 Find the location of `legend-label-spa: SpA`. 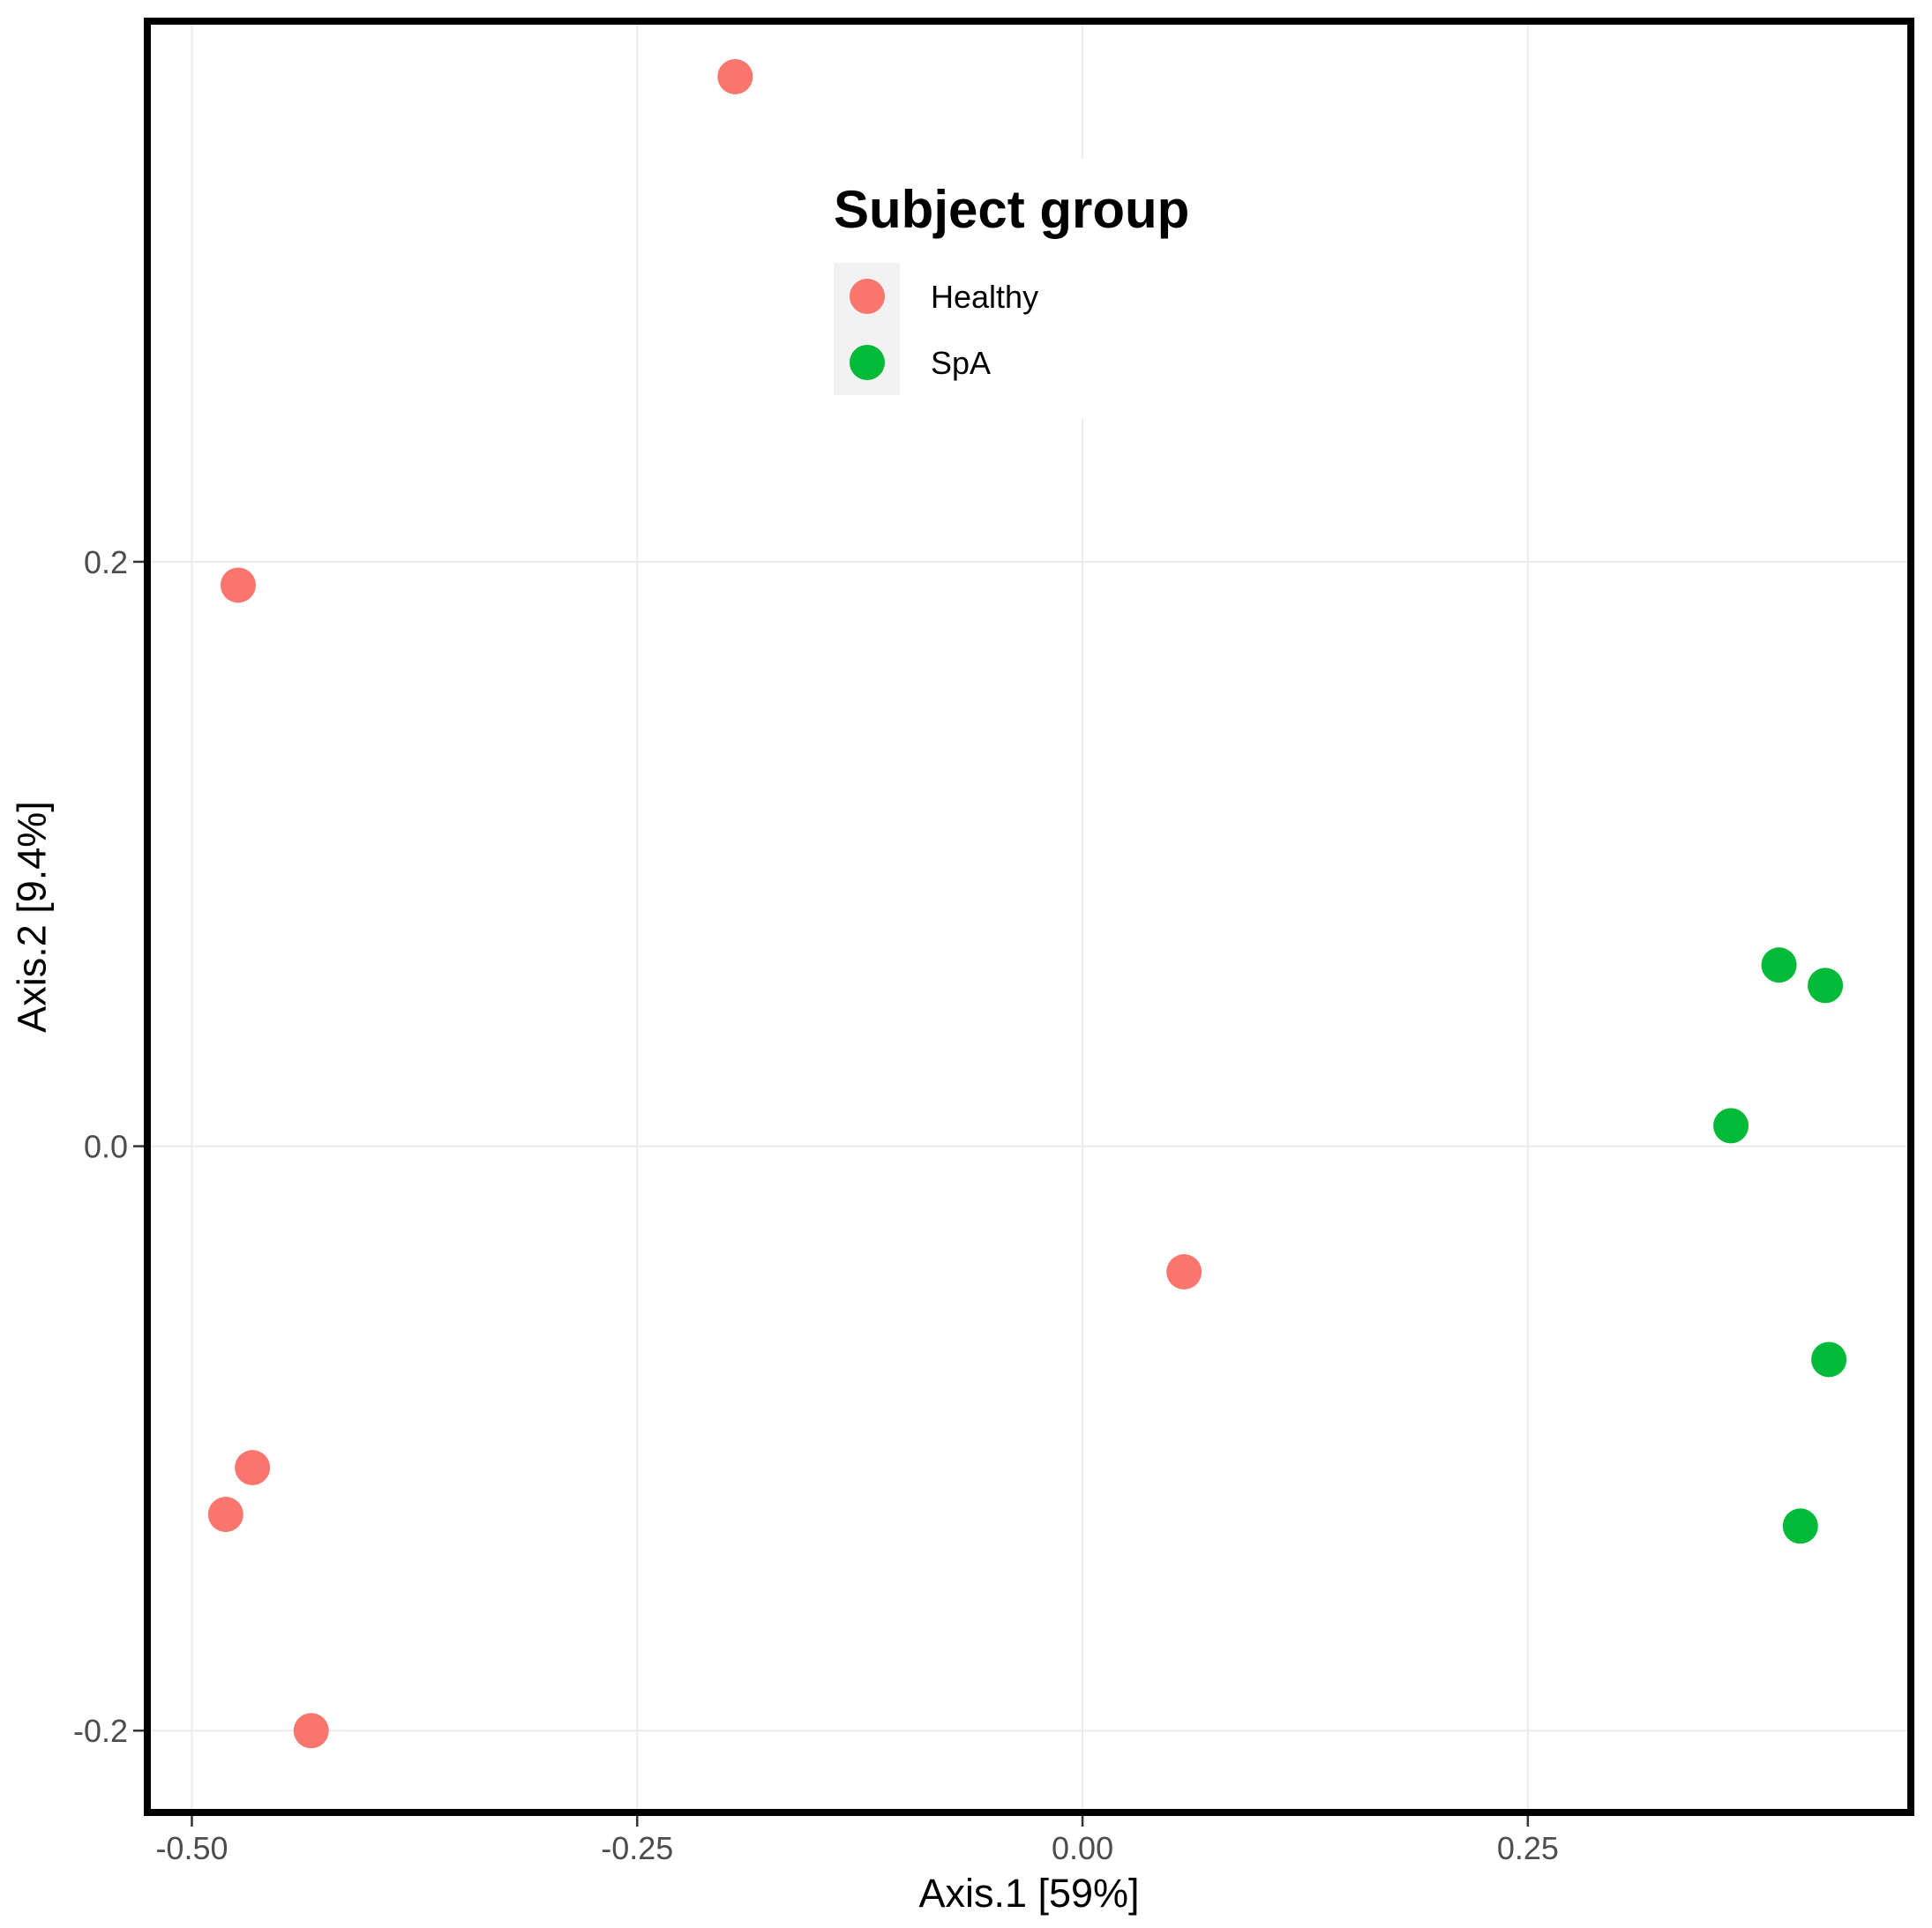

legend-label-spa: SpA is located at coordinates (961, 363).